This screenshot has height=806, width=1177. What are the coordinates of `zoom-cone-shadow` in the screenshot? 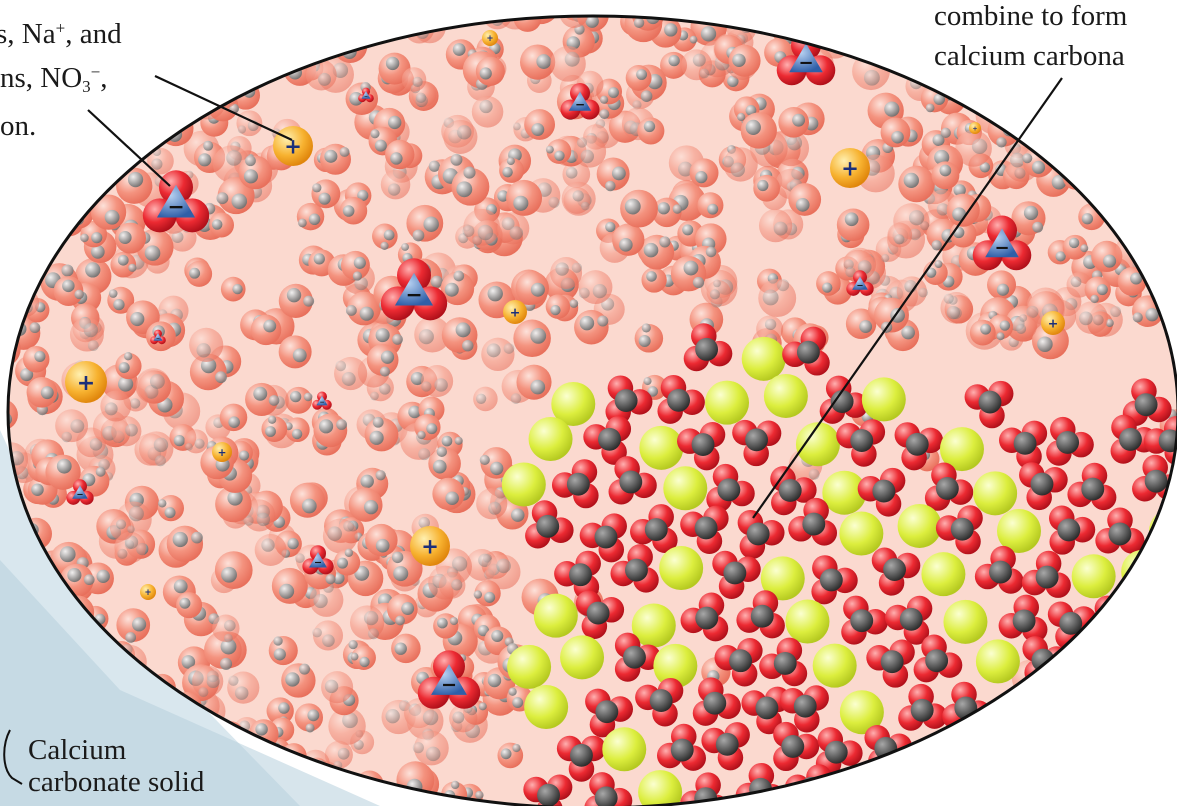 It's located at (190, 683).